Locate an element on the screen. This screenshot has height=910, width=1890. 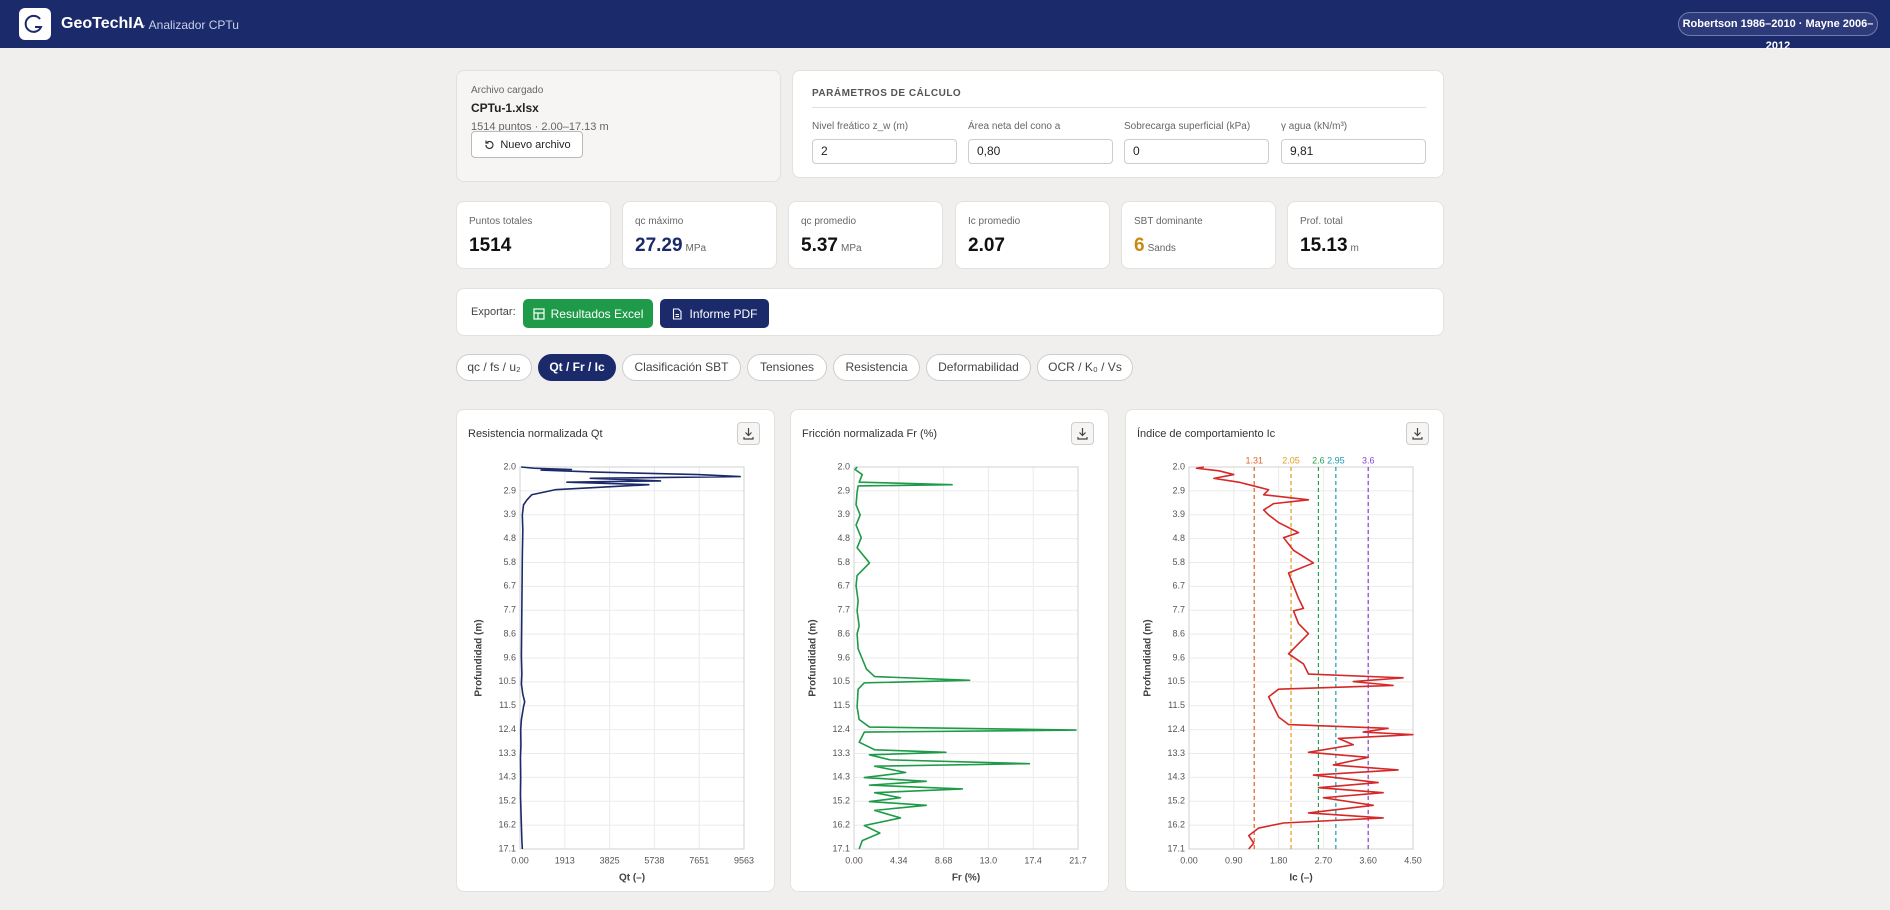
stat-card: qc máximo 27.29 MPa is located at coordinates (699, 235).